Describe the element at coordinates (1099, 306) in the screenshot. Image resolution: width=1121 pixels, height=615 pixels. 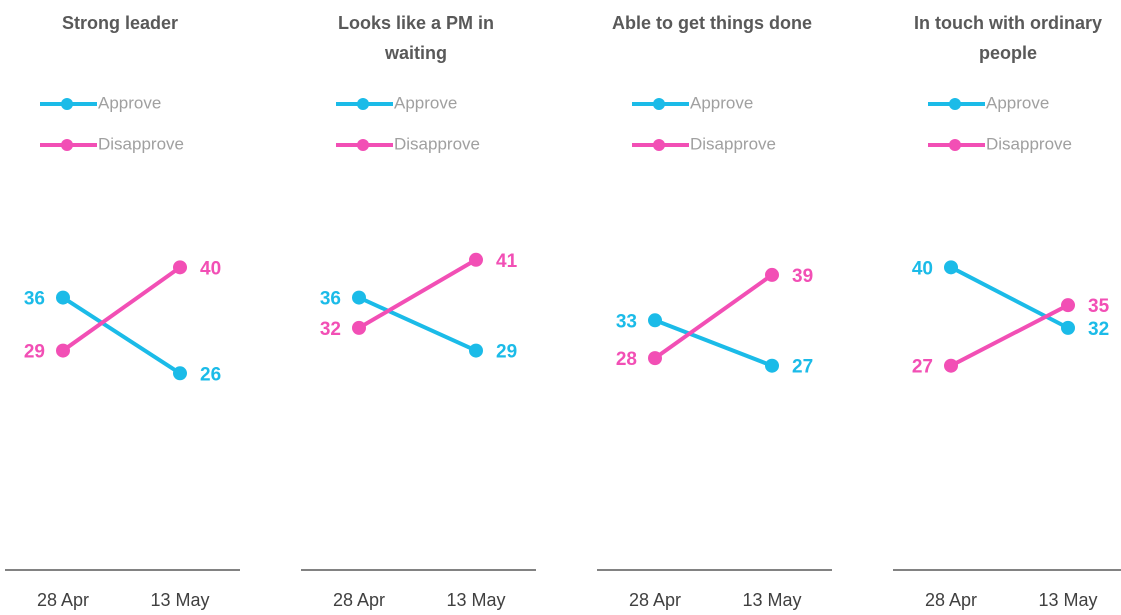
I see `data-label: 35` at that location.